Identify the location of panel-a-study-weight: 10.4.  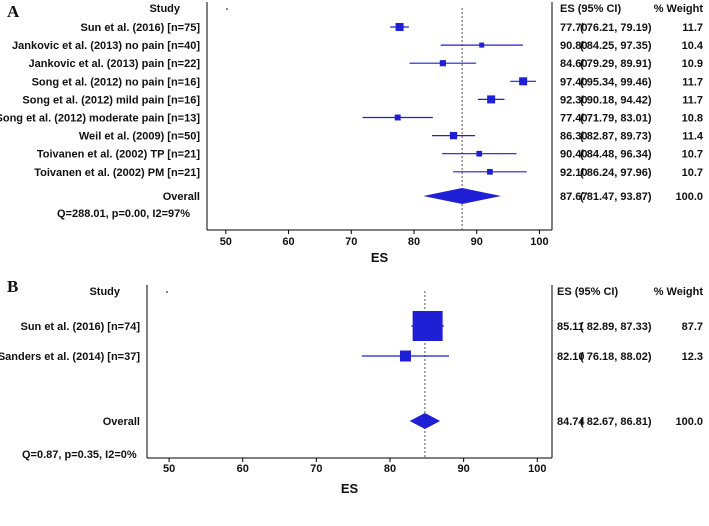
(693, 46).